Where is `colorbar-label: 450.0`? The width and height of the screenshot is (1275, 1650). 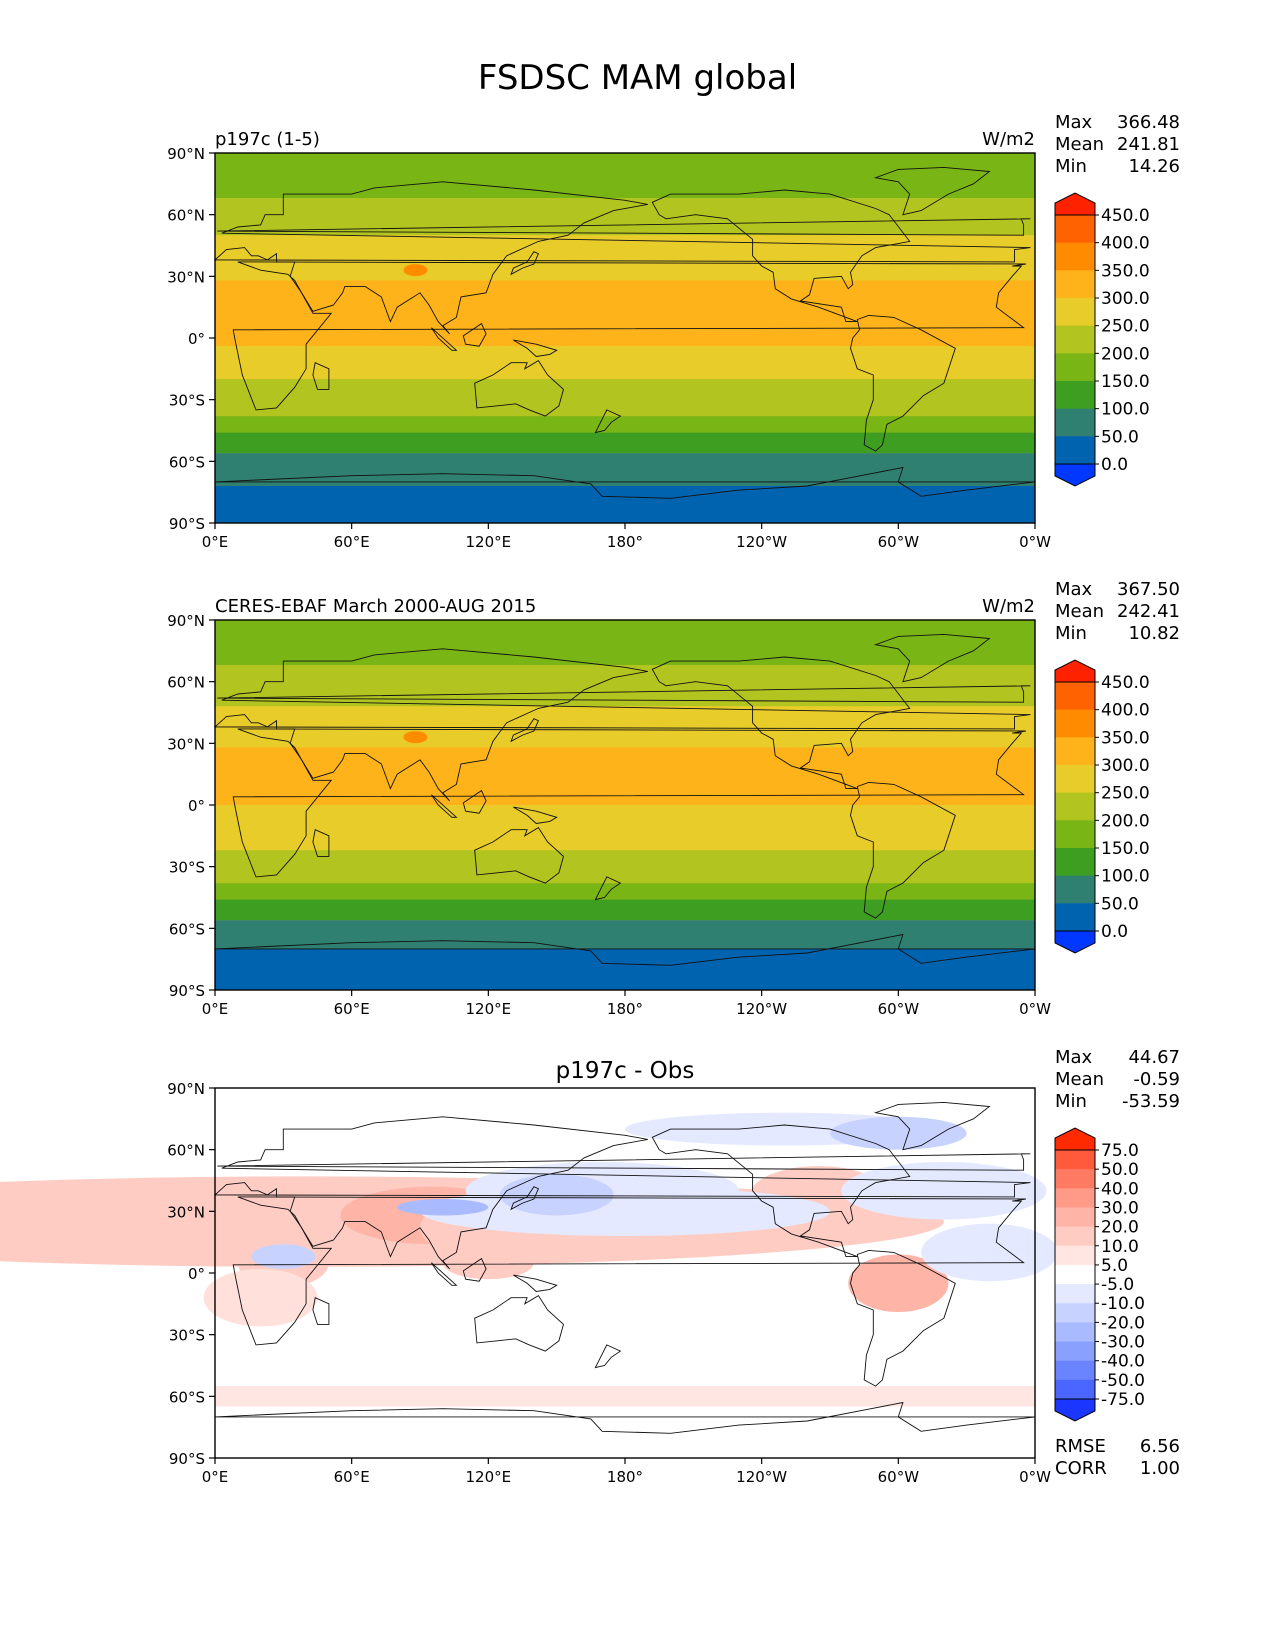
colorbar-label: 450.0 is located at coordinates (1125, 683).